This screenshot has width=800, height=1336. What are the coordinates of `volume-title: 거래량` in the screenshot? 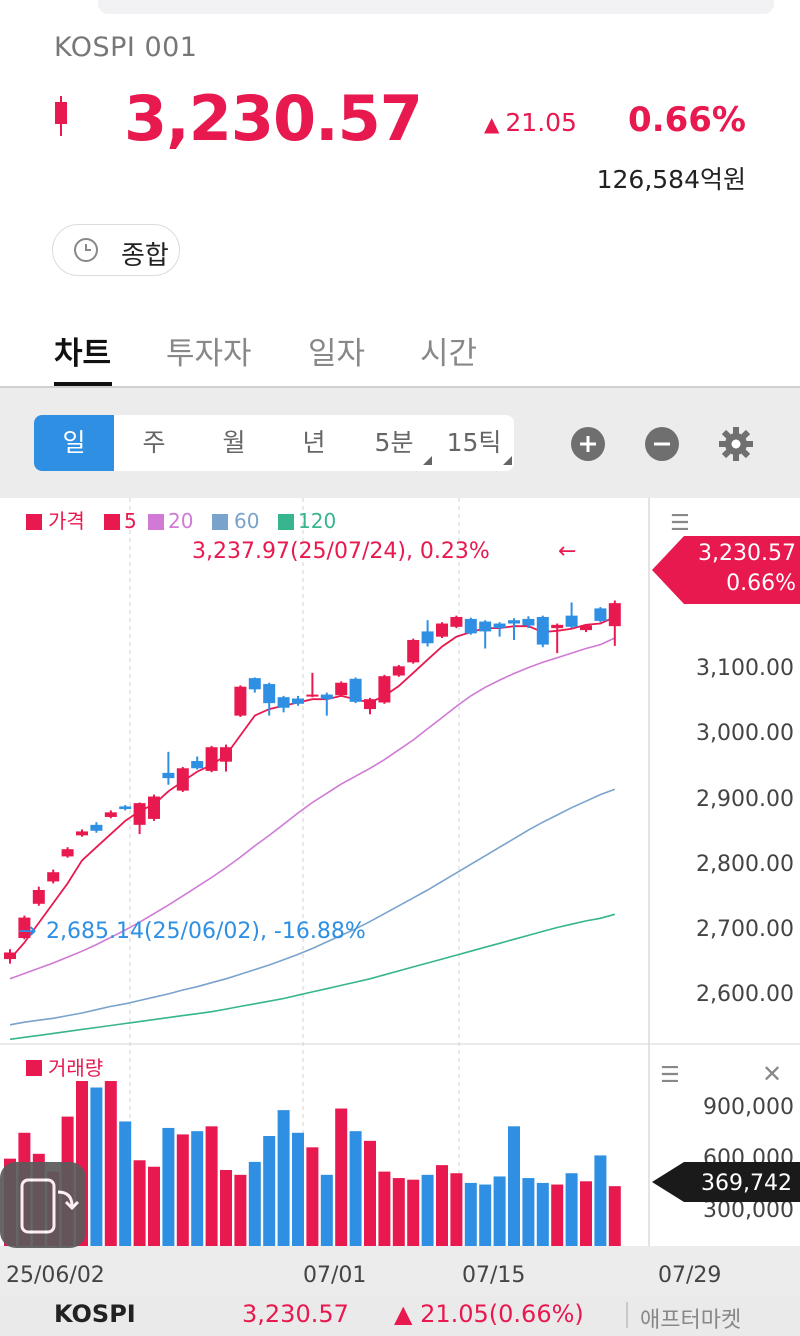 It's located at (75, 1068).